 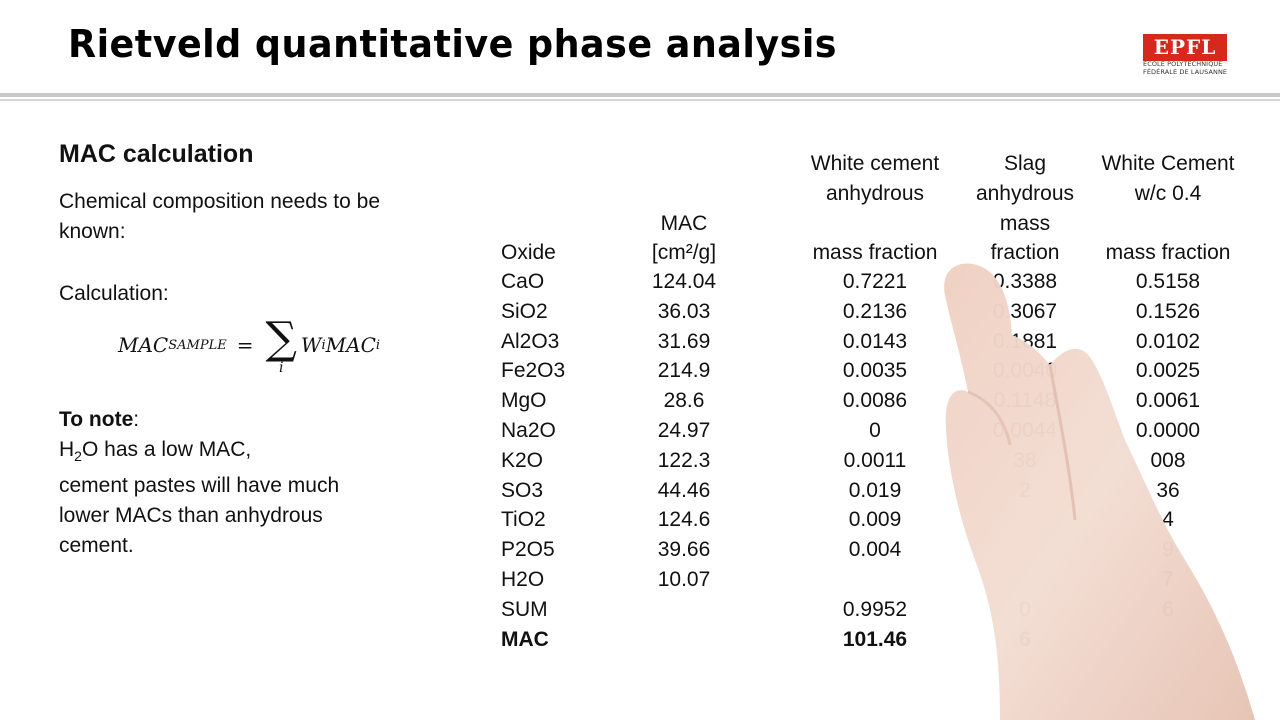 What do you see at coordinates (524, 401) in the screenshot?
I see `cell-oxide: MgO` at bounding box center [524, 401].